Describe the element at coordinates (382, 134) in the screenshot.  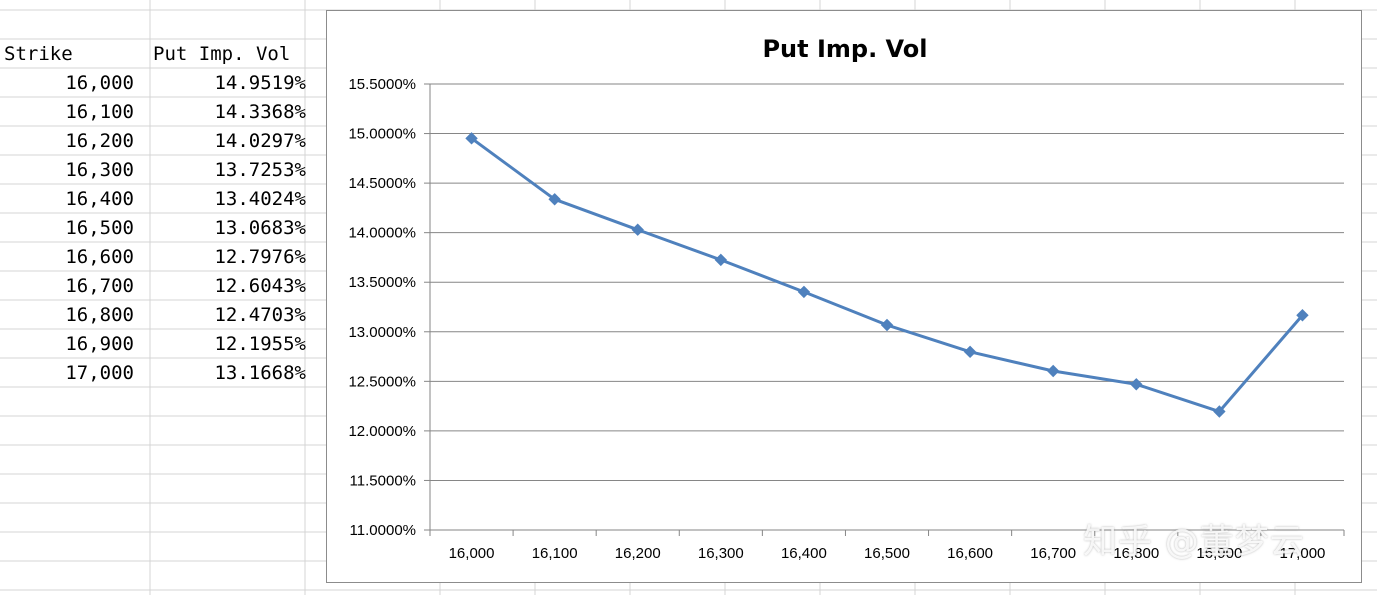
I see `y-tick-label: 15.0000%` at that location.